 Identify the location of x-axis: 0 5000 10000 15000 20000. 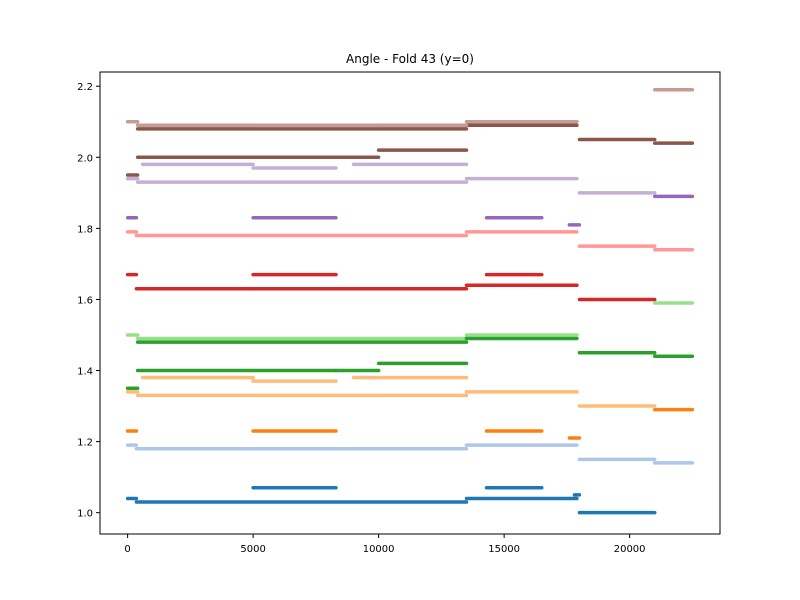
(385, 544).